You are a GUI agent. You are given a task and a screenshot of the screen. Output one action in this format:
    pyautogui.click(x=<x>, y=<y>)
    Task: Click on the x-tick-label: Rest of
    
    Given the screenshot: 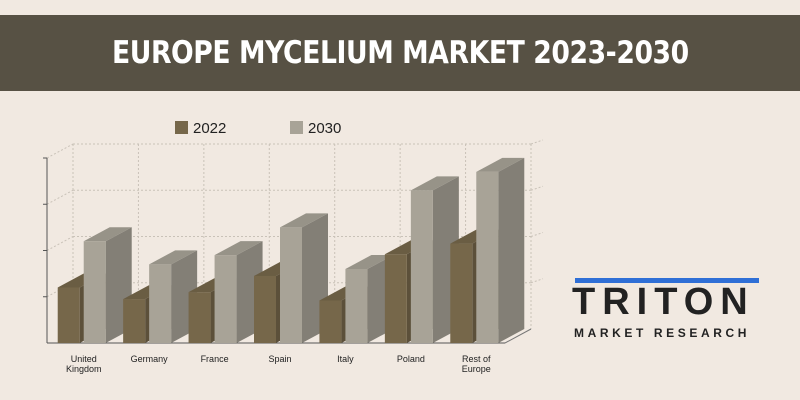 What is the action you would take?
    pyautogui.click(x=476, y=359)
    